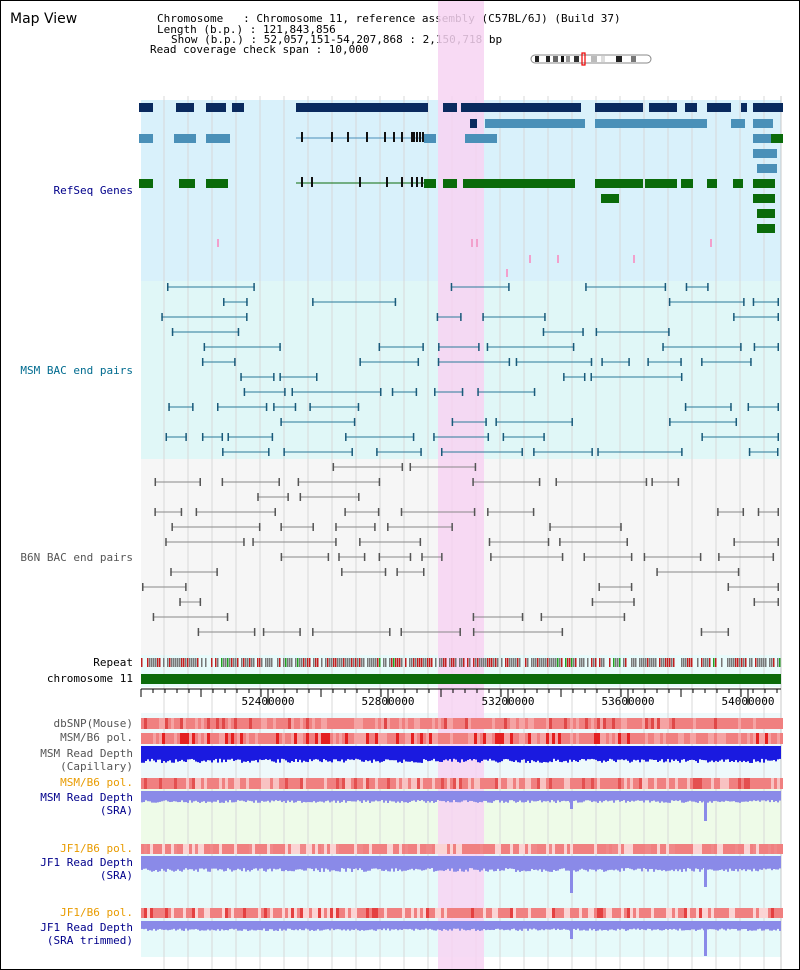  I want to click on track-label-msm-pol-2: MSM/B6 pol., so click(96, 782).